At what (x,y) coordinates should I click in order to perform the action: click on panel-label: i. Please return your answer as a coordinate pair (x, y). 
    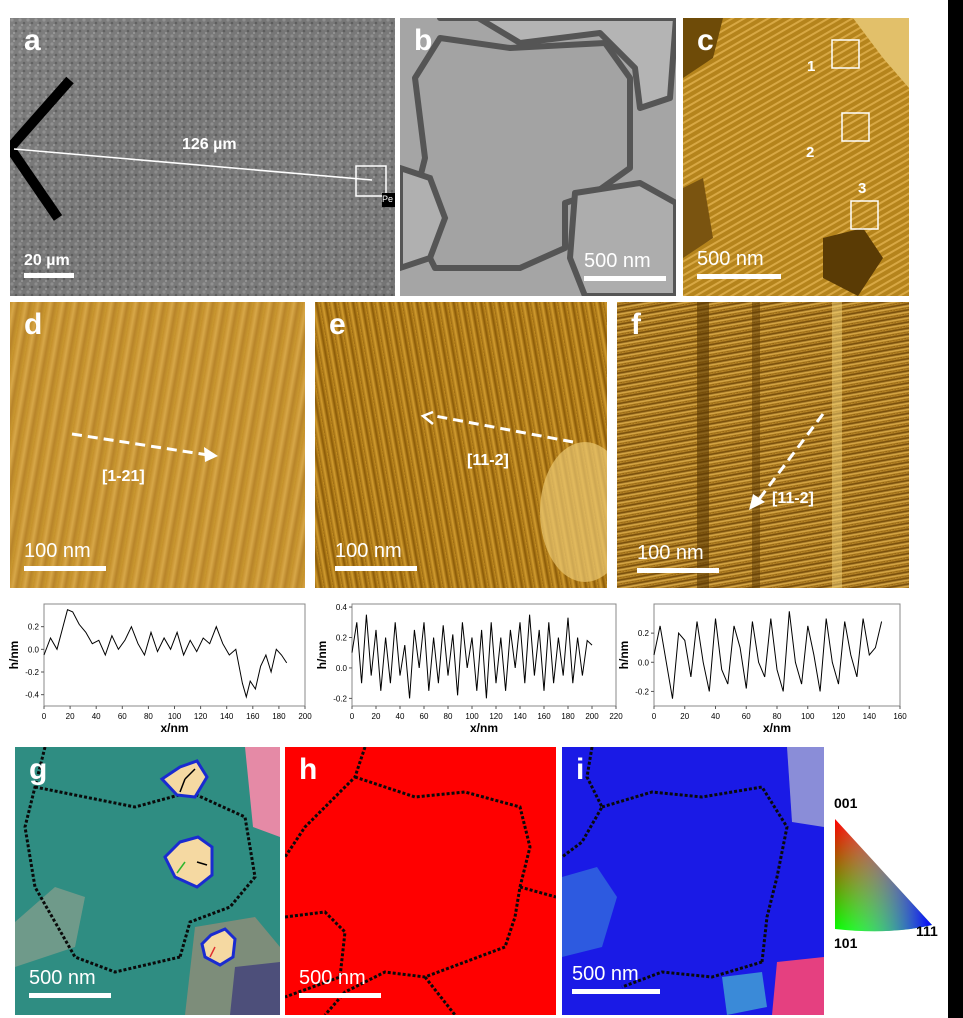
    Looking at the image, I should click on (580, 769).